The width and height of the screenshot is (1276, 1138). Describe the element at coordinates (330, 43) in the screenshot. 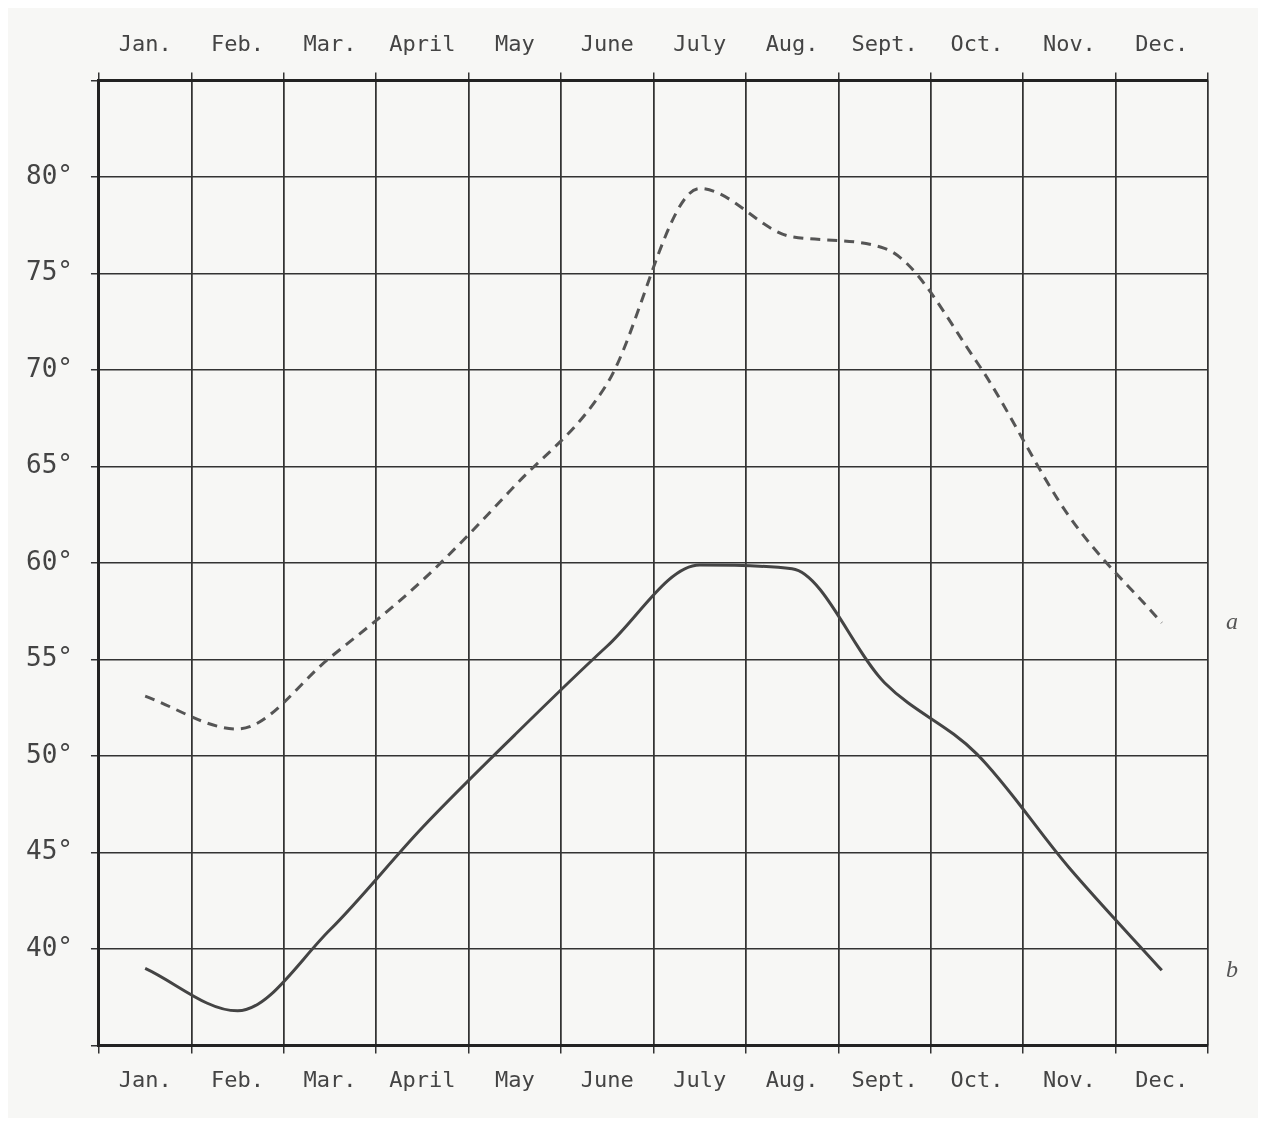

I see `category-label: Mar.` at that location.